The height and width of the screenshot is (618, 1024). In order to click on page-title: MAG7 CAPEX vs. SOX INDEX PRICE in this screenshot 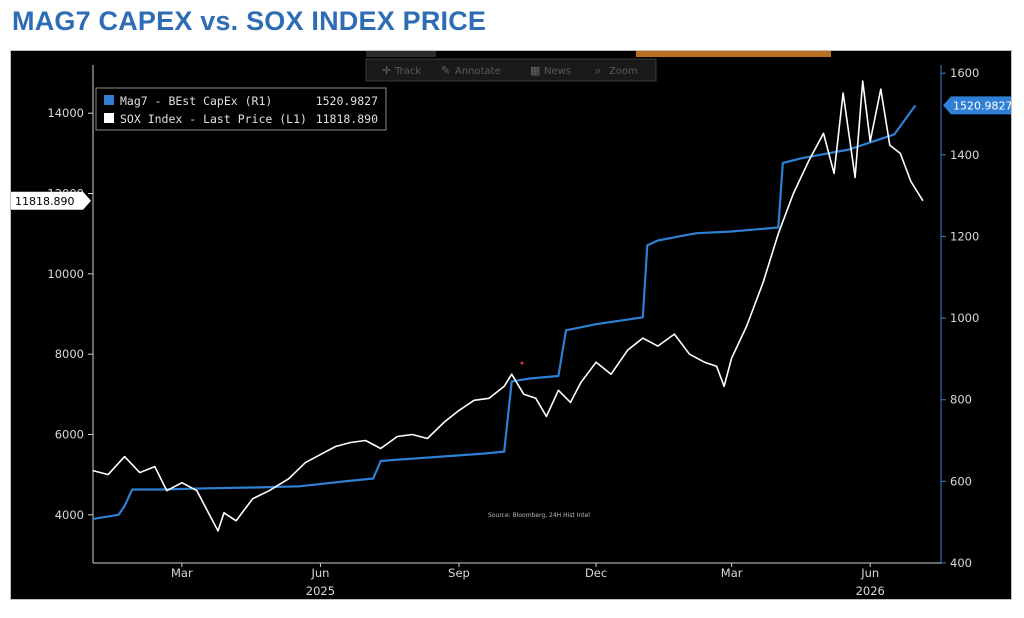, I will do `click(249, 21)`.